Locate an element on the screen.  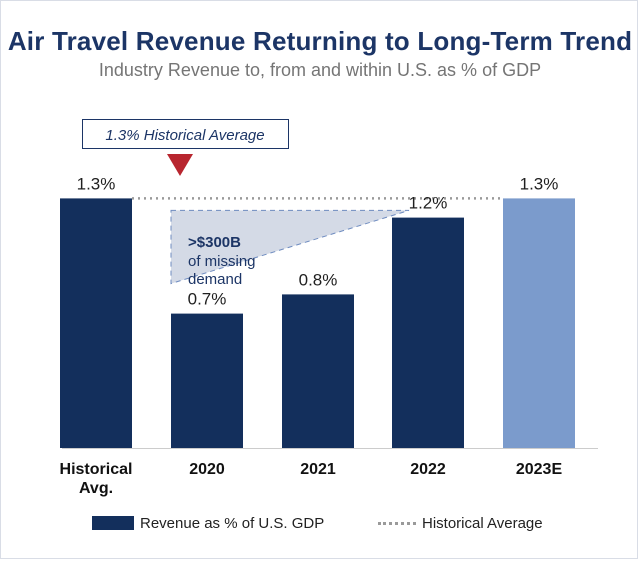
callout-marker-icon is located at coordinates (180, 165).